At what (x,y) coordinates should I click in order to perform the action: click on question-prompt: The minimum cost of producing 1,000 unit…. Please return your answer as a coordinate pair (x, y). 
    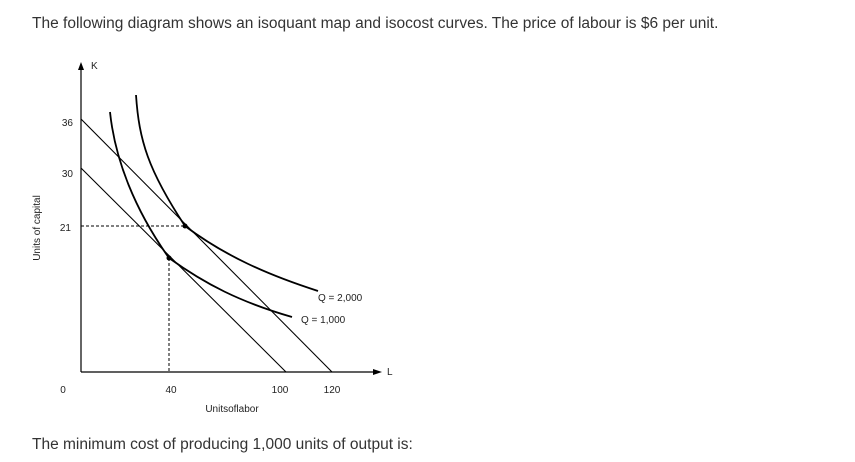
    Looking at the image, I should click on (222, 444).